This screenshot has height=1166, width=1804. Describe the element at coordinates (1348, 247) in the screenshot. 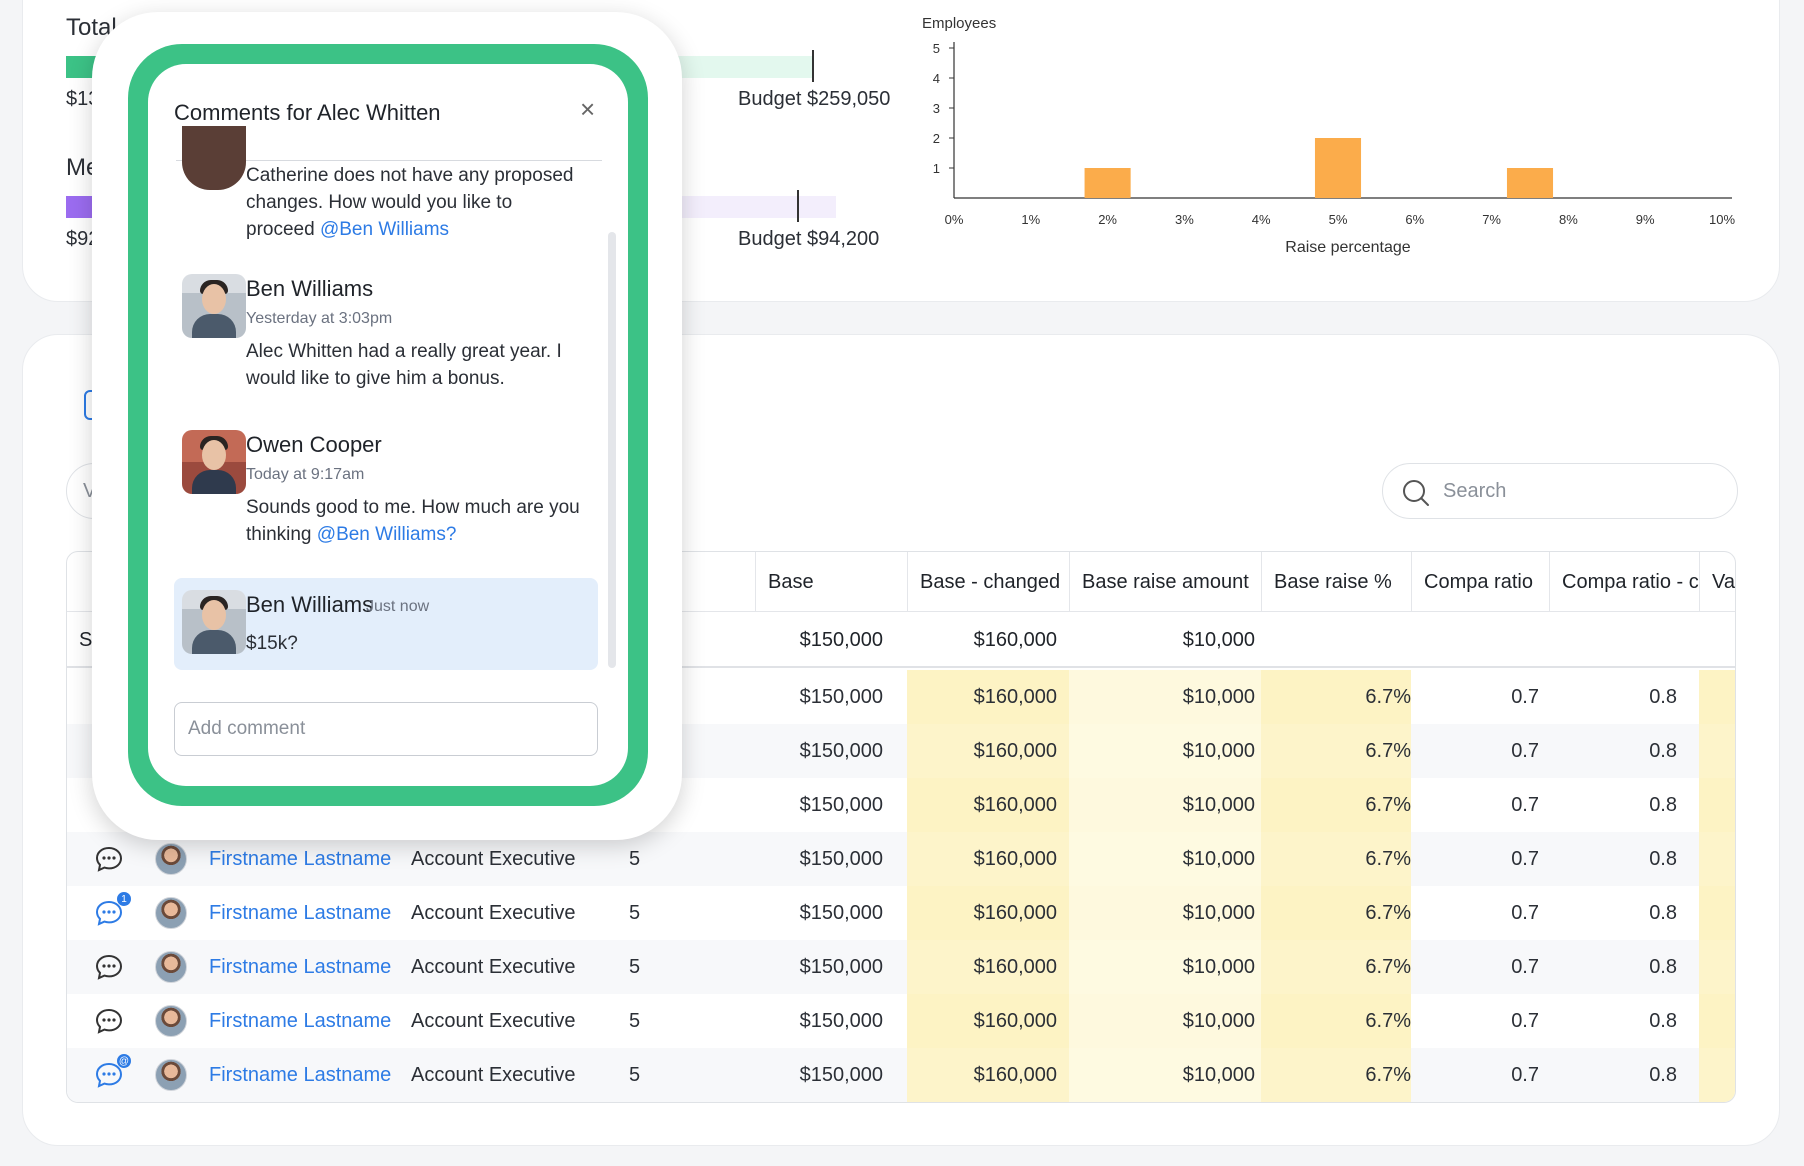

I see `x-axis-label: Raise percentage` at that location.